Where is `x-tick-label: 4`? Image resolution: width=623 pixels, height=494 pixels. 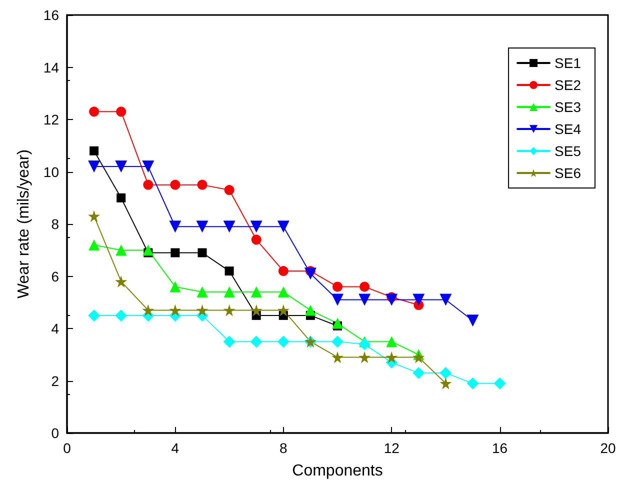
x-tick-label: 4 is located at coordinates (175, 448).